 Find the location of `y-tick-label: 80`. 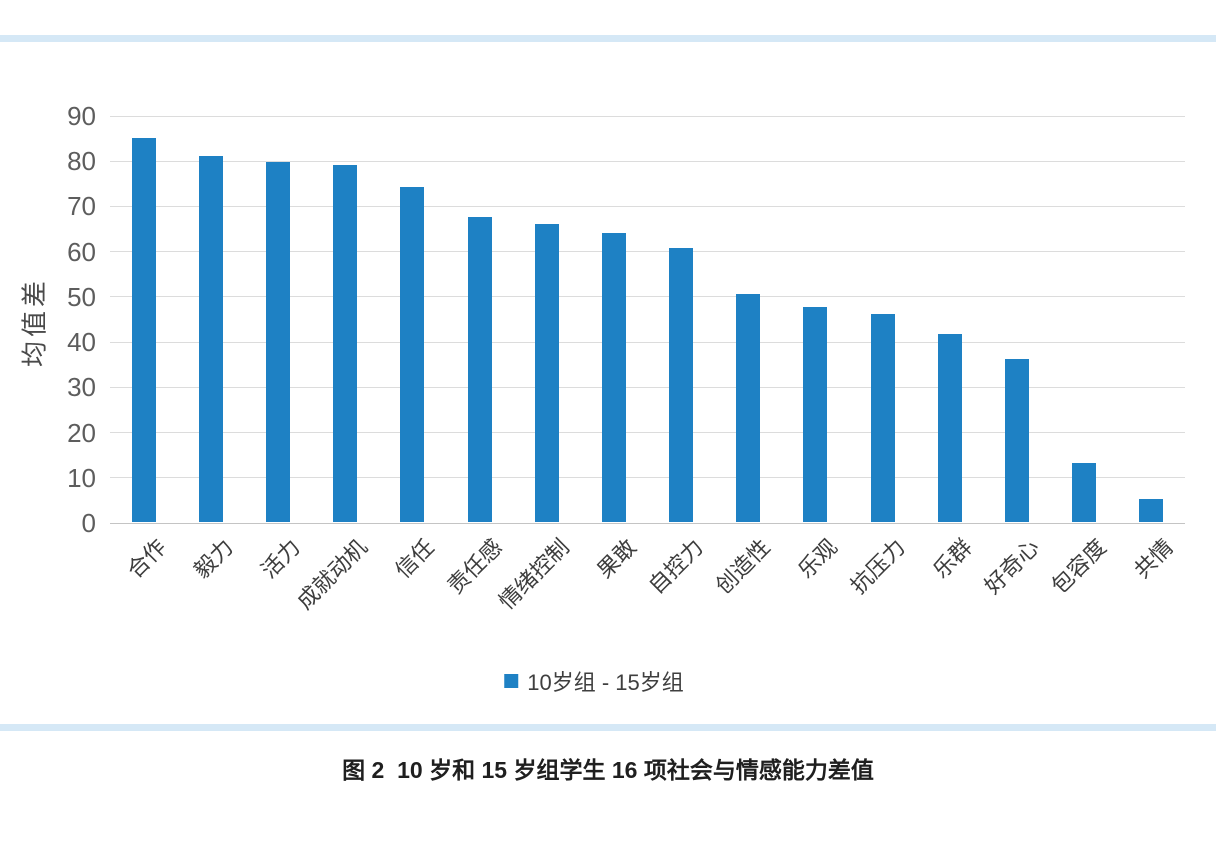

y-tick-label: 80 is located at coordinates (81, 161).